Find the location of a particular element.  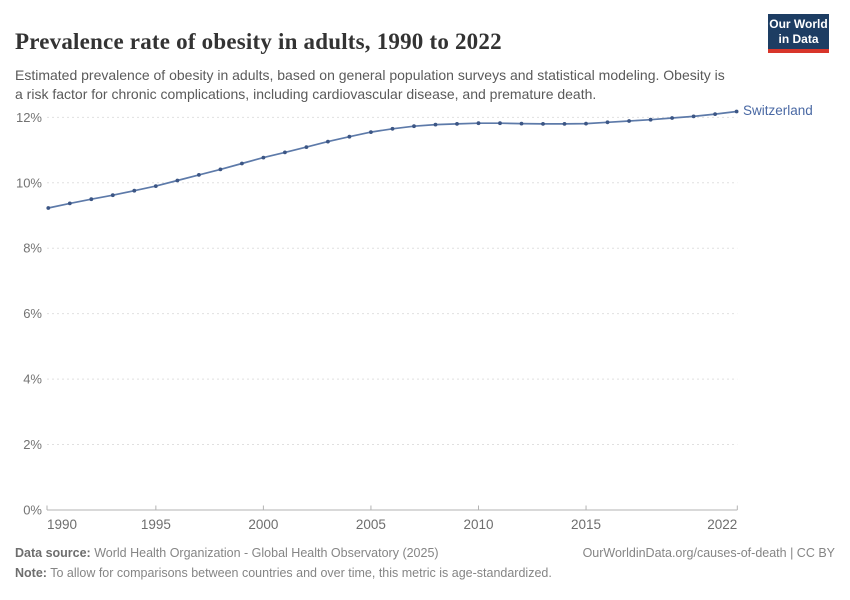

x-axis-tick-label: 2022 is located at coordinates (722, 524).